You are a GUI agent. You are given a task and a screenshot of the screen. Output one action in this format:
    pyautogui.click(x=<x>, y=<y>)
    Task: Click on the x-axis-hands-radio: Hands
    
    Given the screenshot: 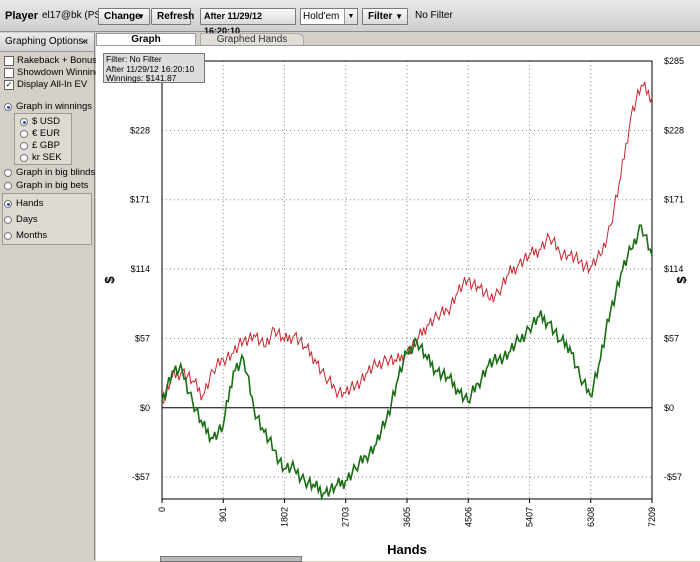 What is the action you would take?
    pyautogui.click(x=23, y=203)
    